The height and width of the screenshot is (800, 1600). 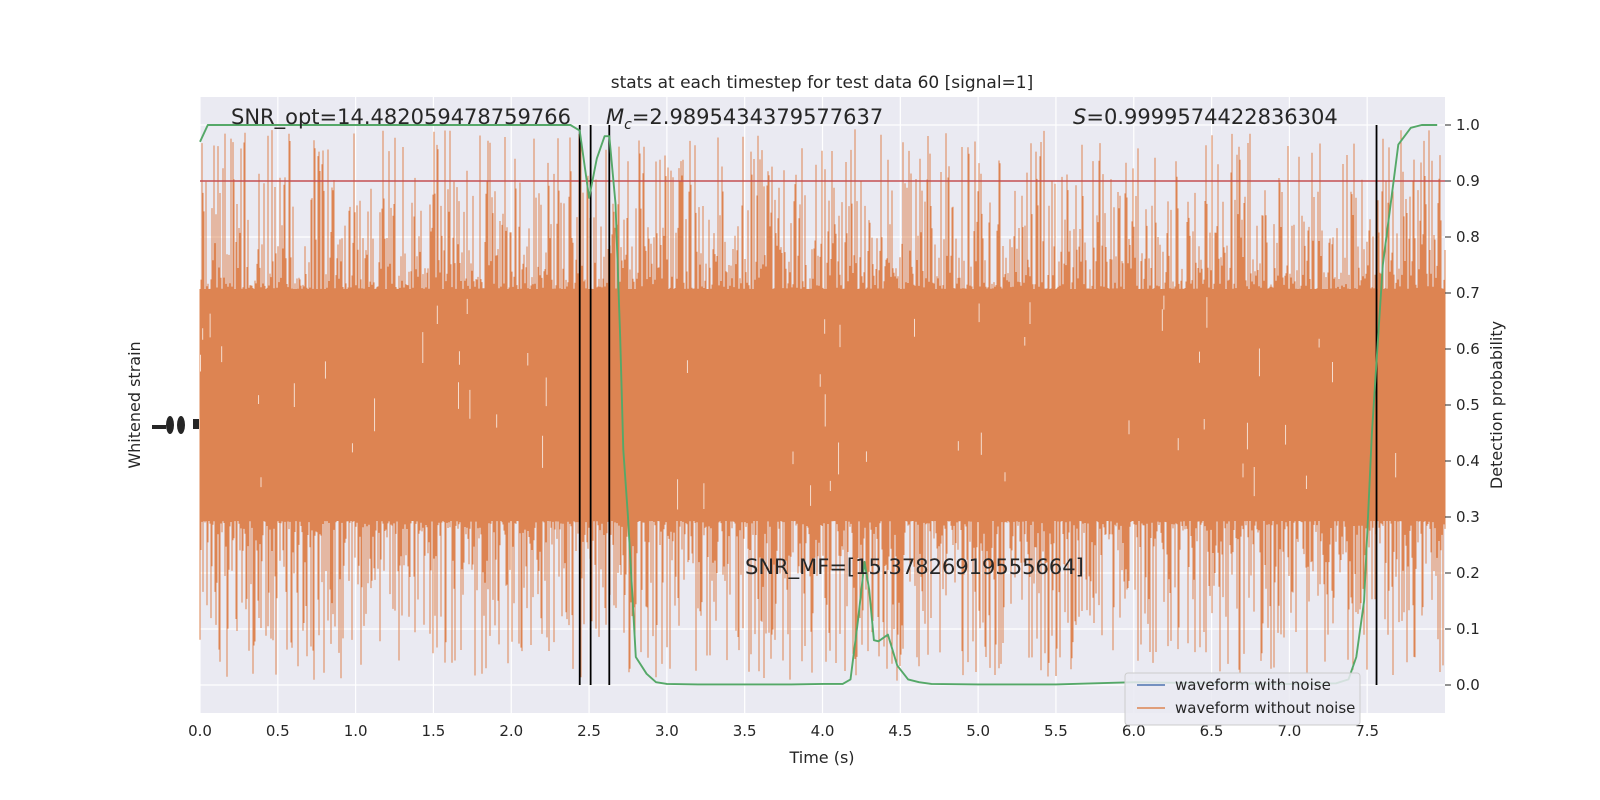 I want to click on x-tick-label: 6.0, so click(x=1134, y=731).